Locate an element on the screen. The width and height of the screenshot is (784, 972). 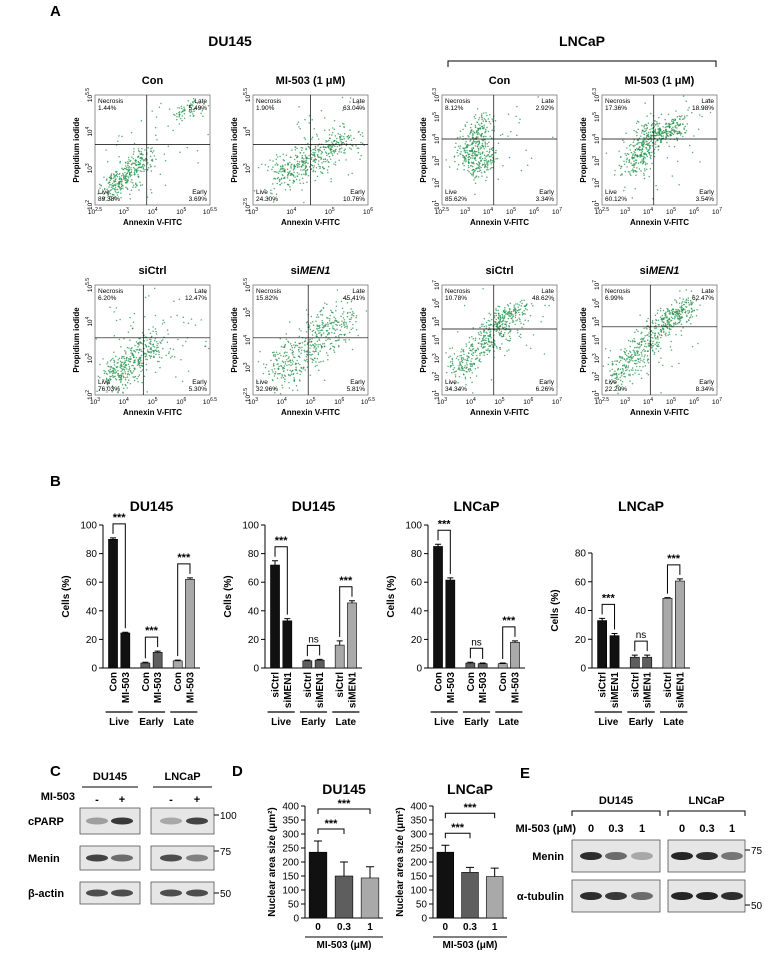
quadrant-name: Live is located at coordinates (262, 382).